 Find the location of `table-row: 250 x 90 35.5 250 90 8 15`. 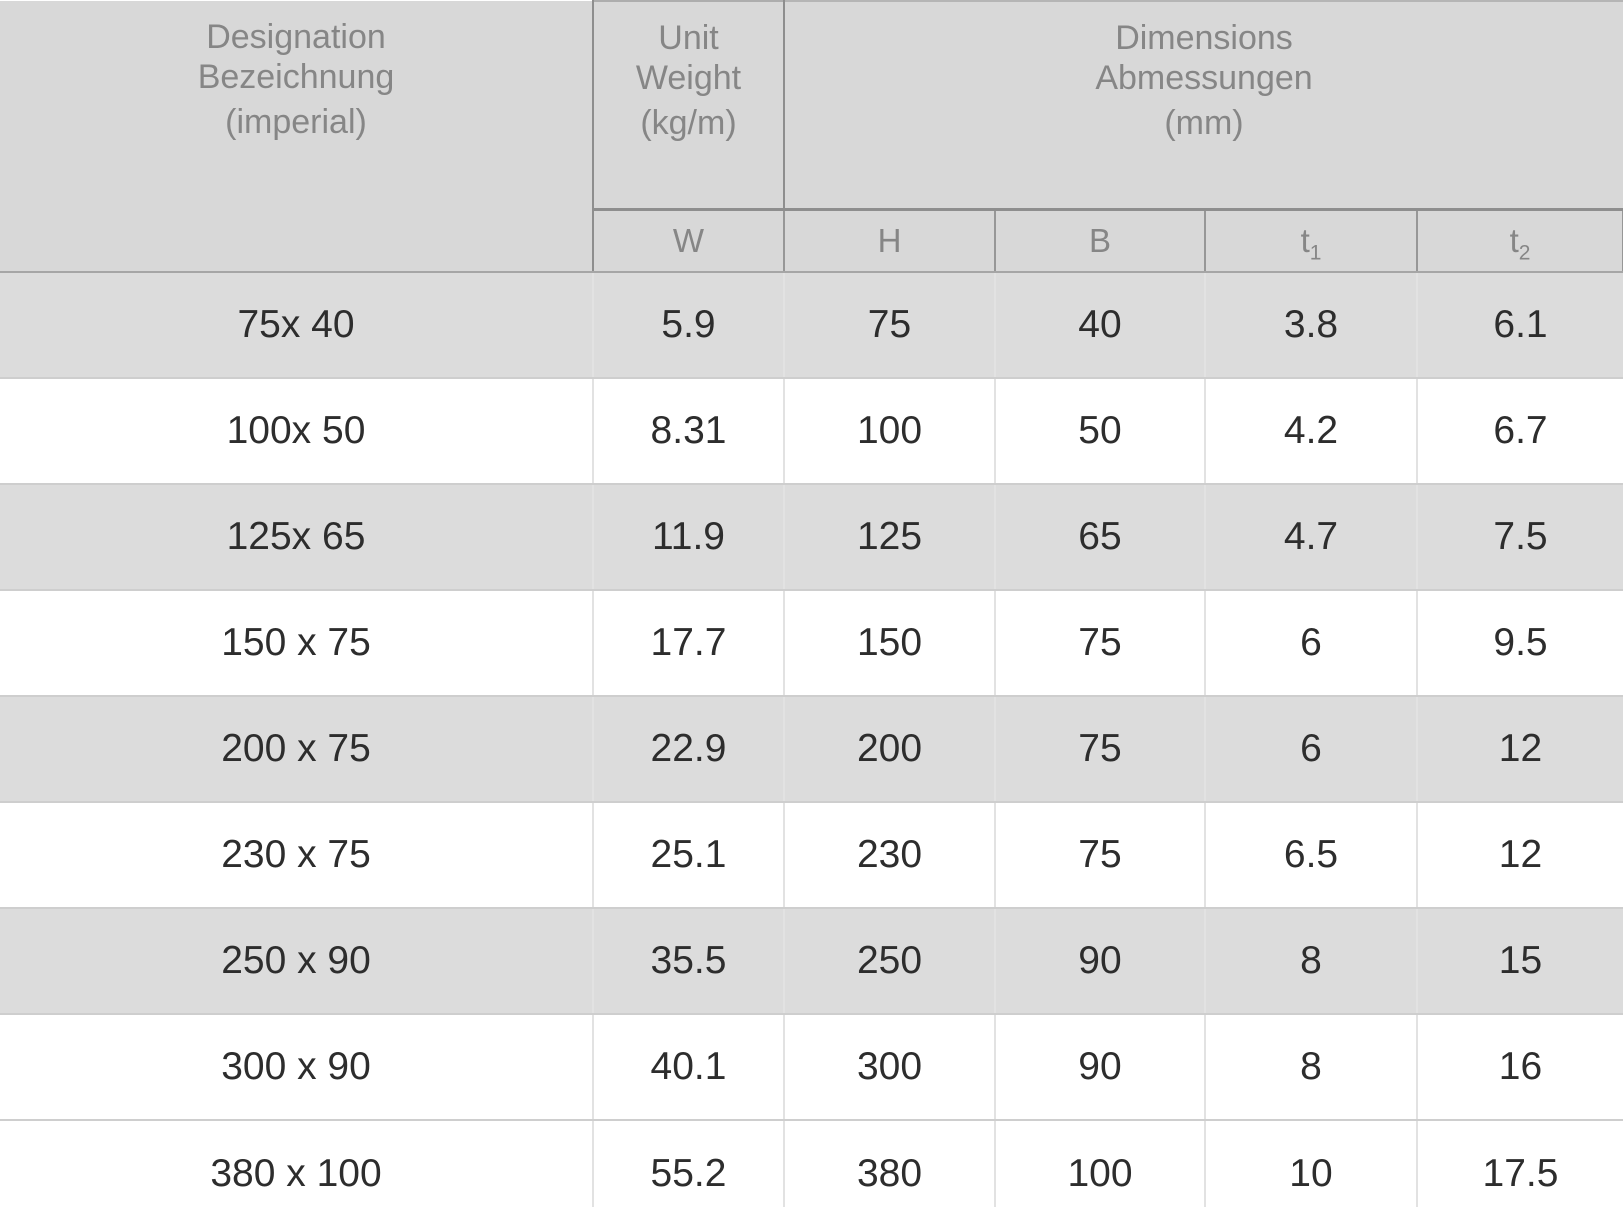

table-row: 250 x 90 35.5 250 90 8 15 is located at coordinates (811, 961).